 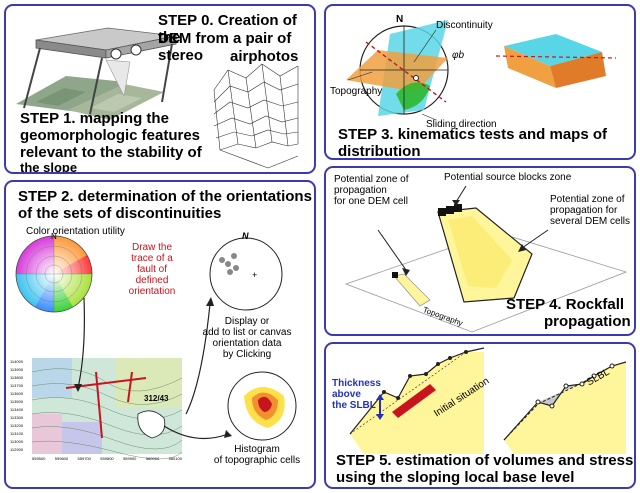 I want to click on x-tick-label: 559700, so click(x=84, y=458).